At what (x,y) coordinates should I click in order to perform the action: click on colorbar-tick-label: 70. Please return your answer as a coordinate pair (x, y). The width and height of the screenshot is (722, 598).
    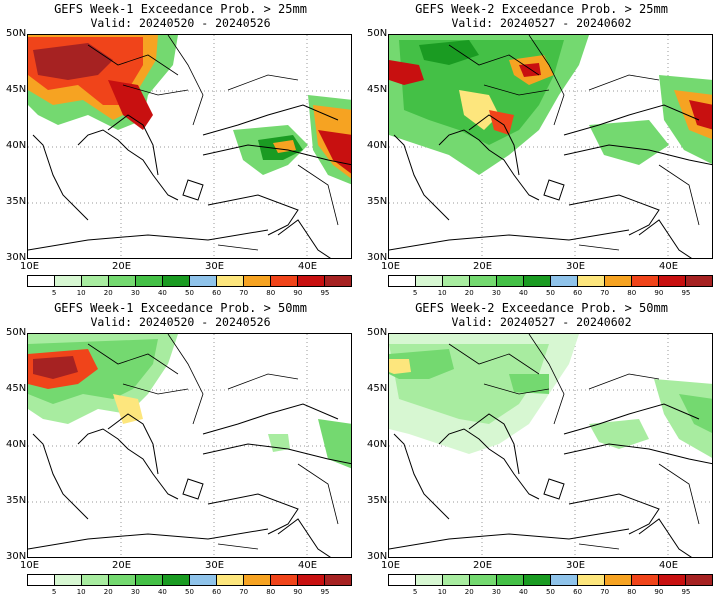
    Looking at the image, I should click on (605, 293).